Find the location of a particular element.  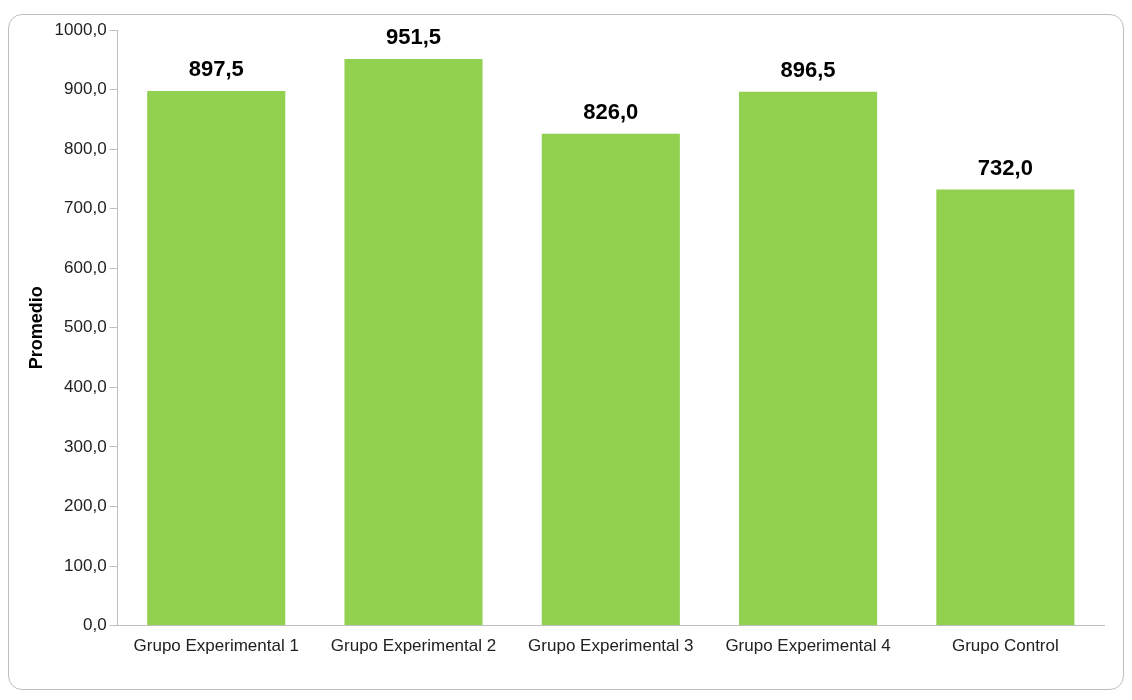

y-tick-label: 300,0 is located at coordinates (85, 446).